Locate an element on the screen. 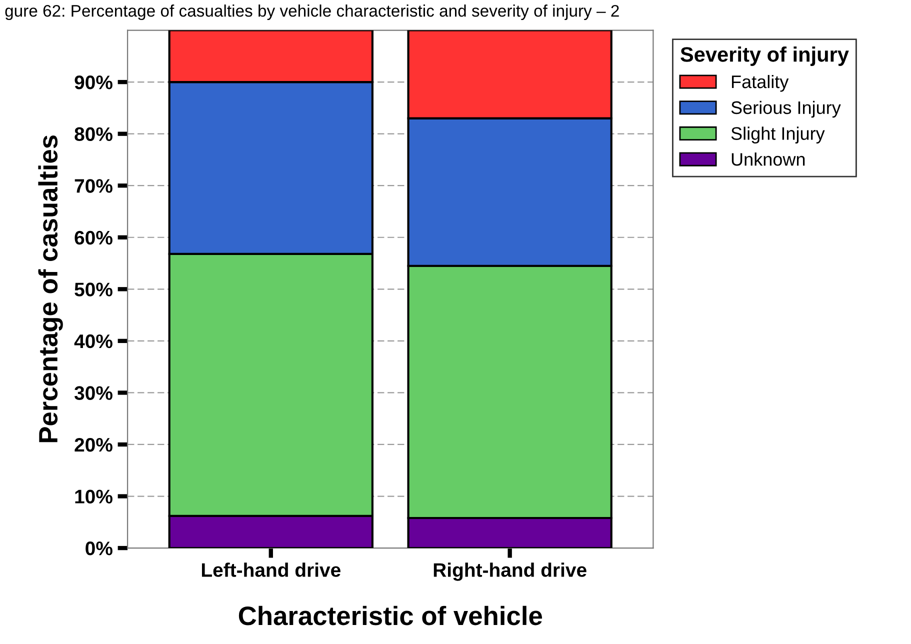  chart-title: gure 62: Percentage of casualties by vehicle characteristic and severity of injury – 2 is located at coordinates (312, 12).